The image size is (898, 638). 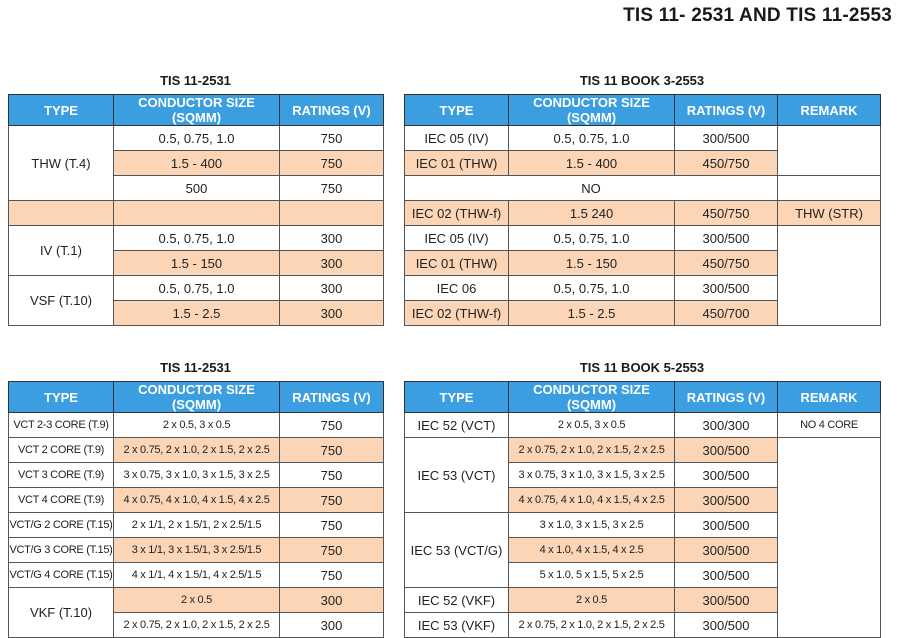 I want to click on type-cell: IEC 53 (VCT/G), so click(x=456, y=550).